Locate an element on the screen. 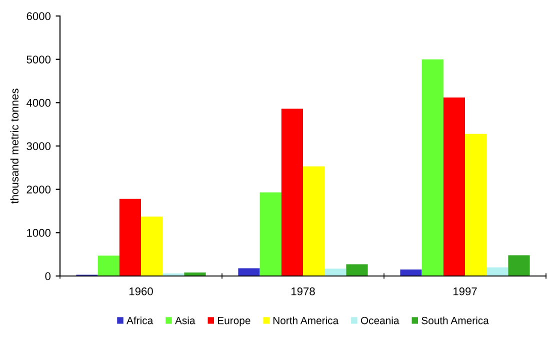 The image size is (553, 340). legend-label: Oceania is located at coordinates (380, 320).